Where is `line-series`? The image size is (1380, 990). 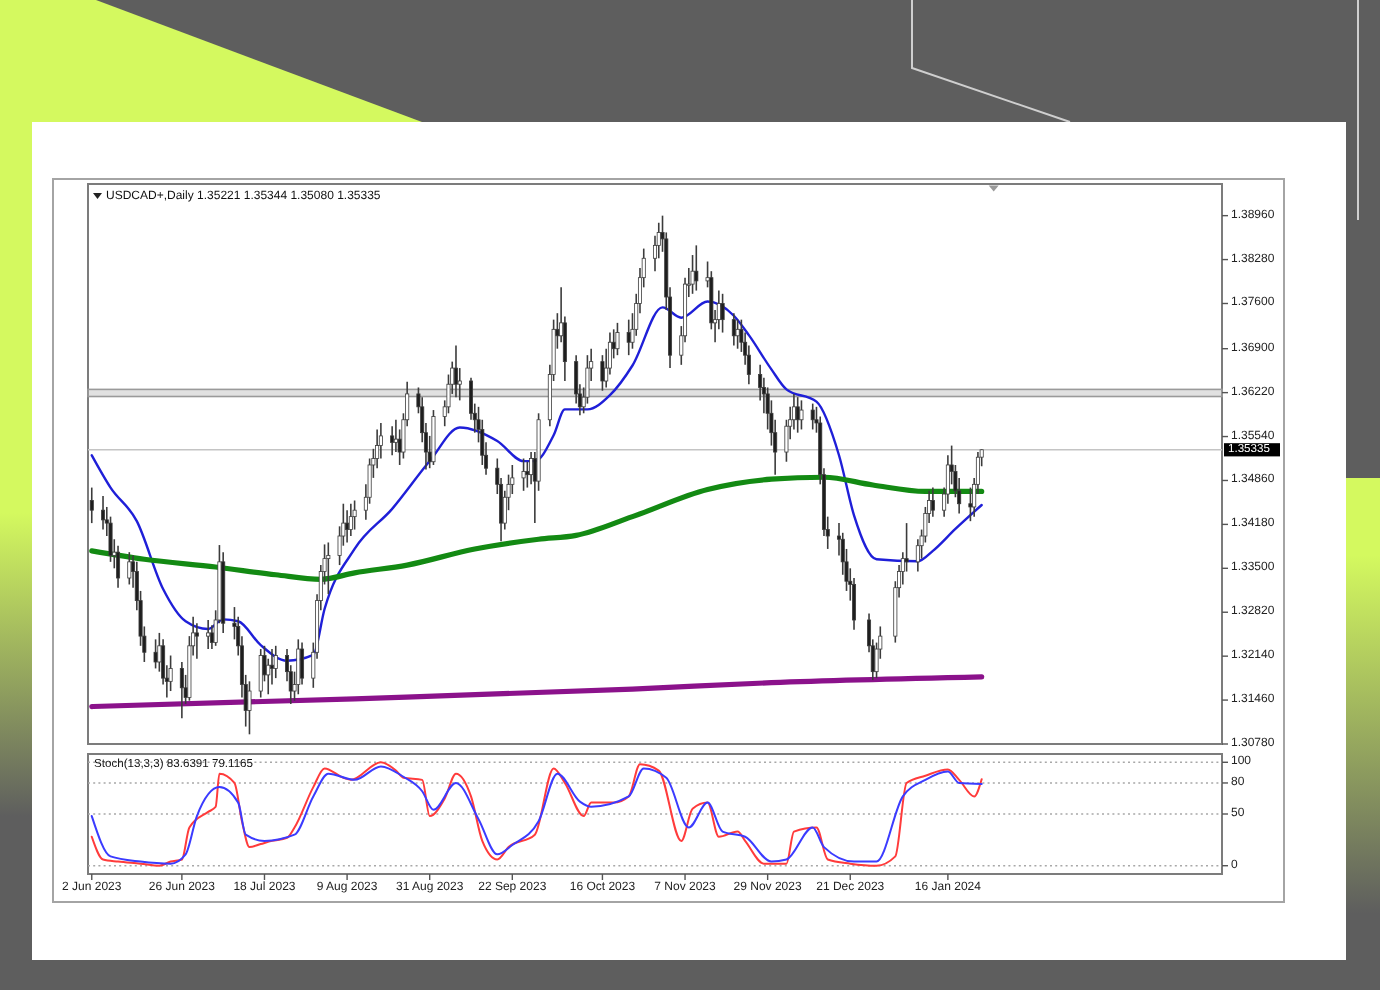
line-series is located at coordinates (537, 692).